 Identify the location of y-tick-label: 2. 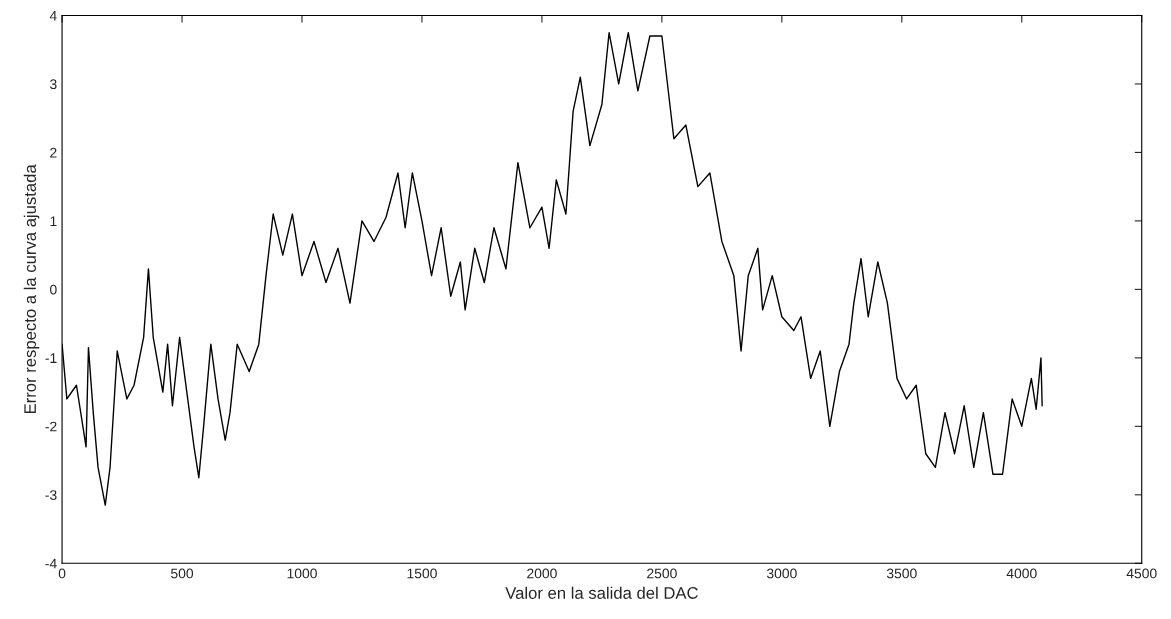
(53, 152).